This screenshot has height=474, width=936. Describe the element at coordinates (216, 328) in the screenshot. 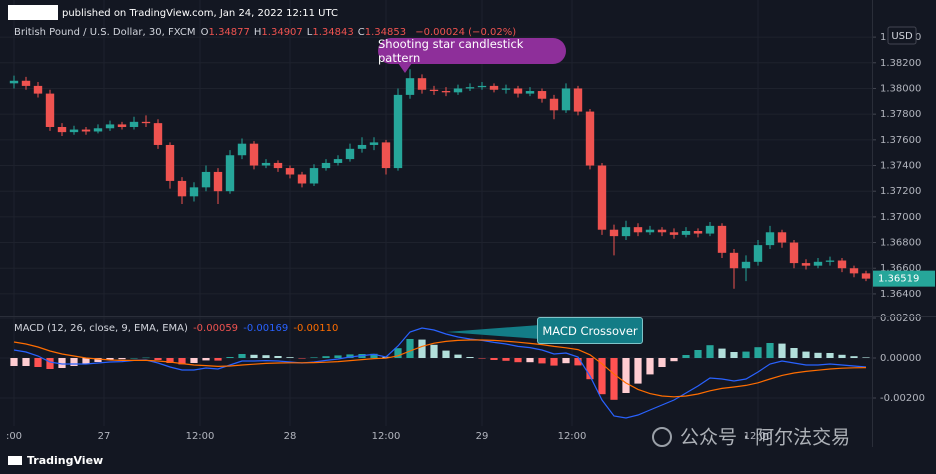

I see `macd-legend-value: -0.00059` at that location.